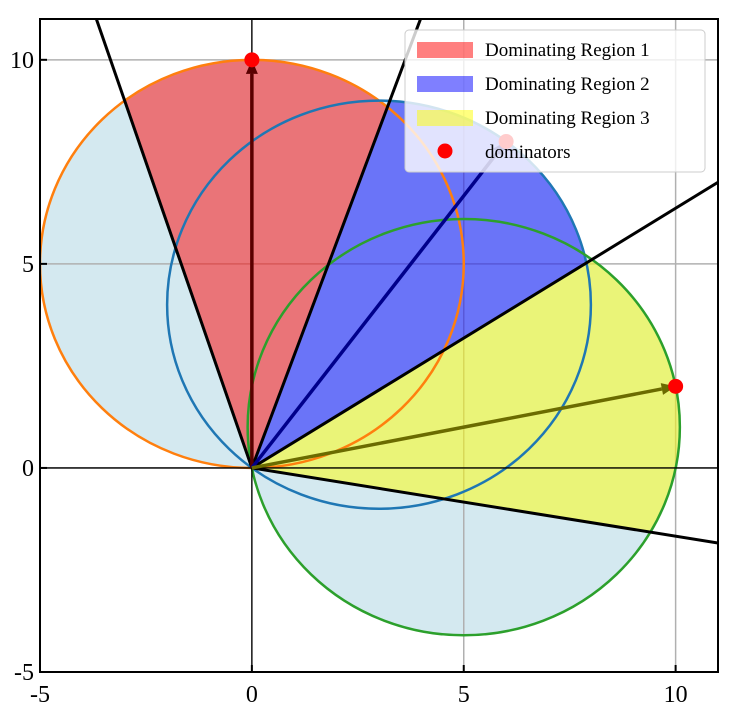  Describe the element at coordinates (464, 695) in the screenshot. I see `x-tick-label: 5` at that location.